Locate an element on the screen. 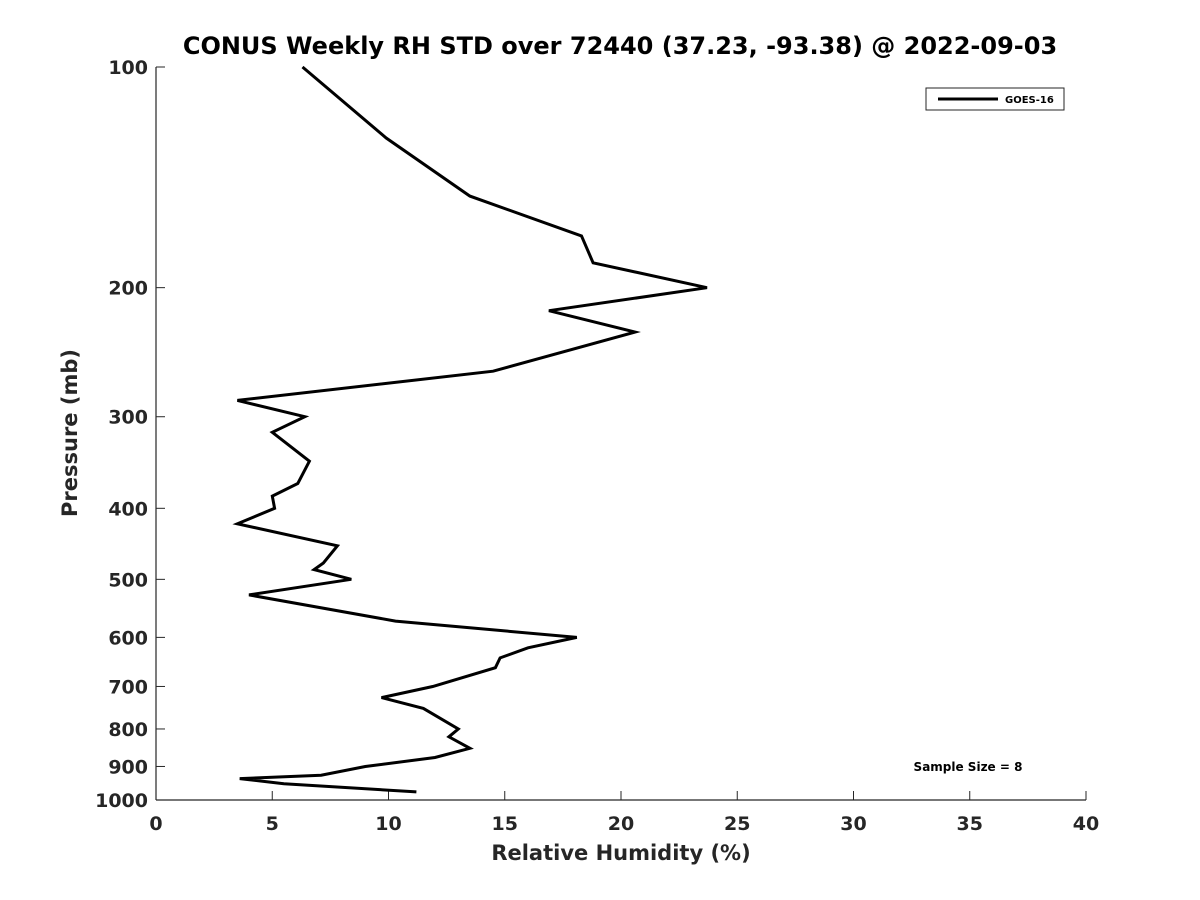 The height and width of the screenshot is (900, 1200). y-tick-label: 100 is located at coordinates (128, 68).